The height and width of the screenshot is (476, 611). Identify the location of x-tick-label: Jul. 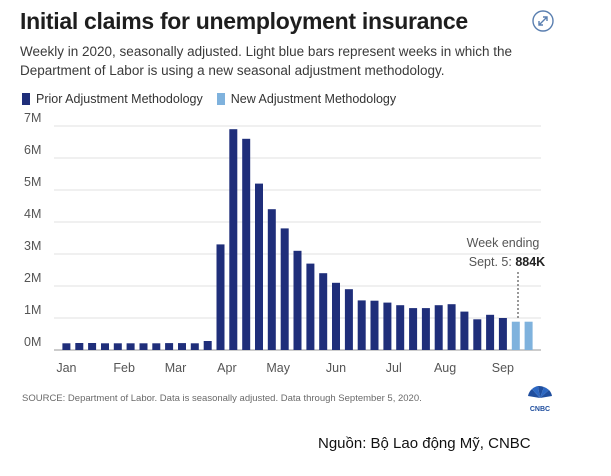
(394, 368).